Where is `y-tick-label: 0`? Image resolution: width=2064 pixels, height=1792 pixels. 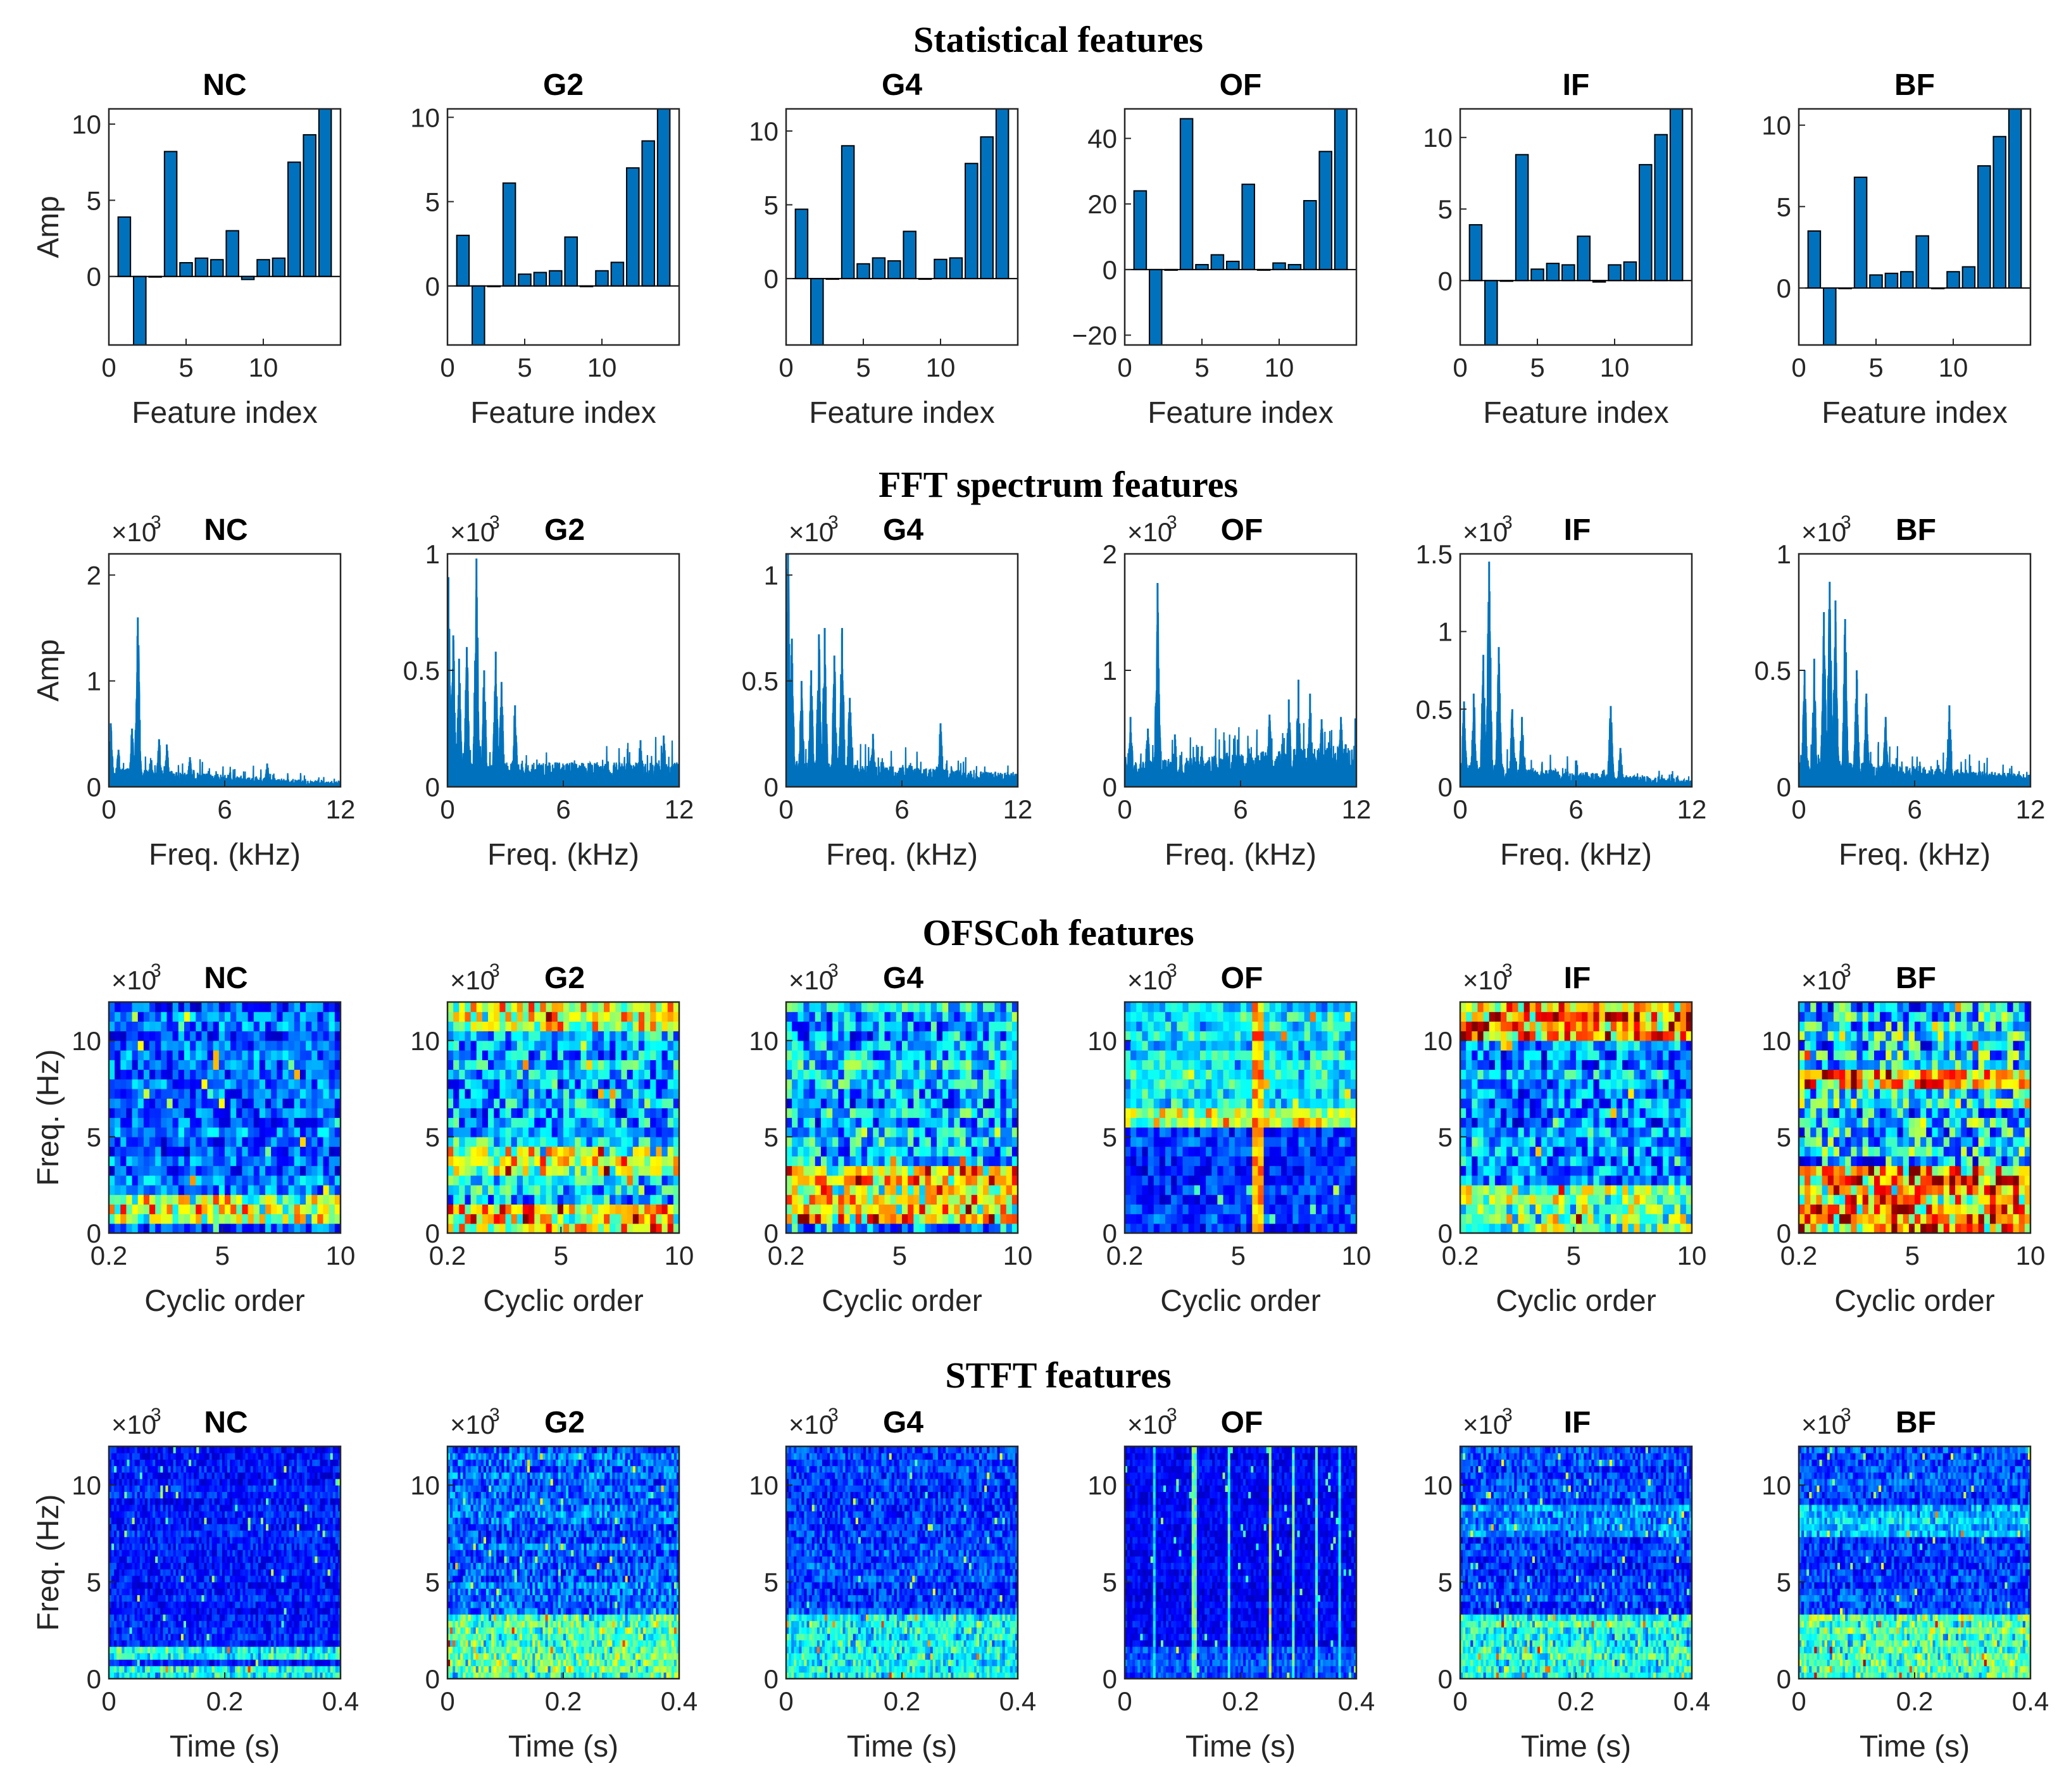
y-tick-label: 0 is located at coordinates (432, 787).